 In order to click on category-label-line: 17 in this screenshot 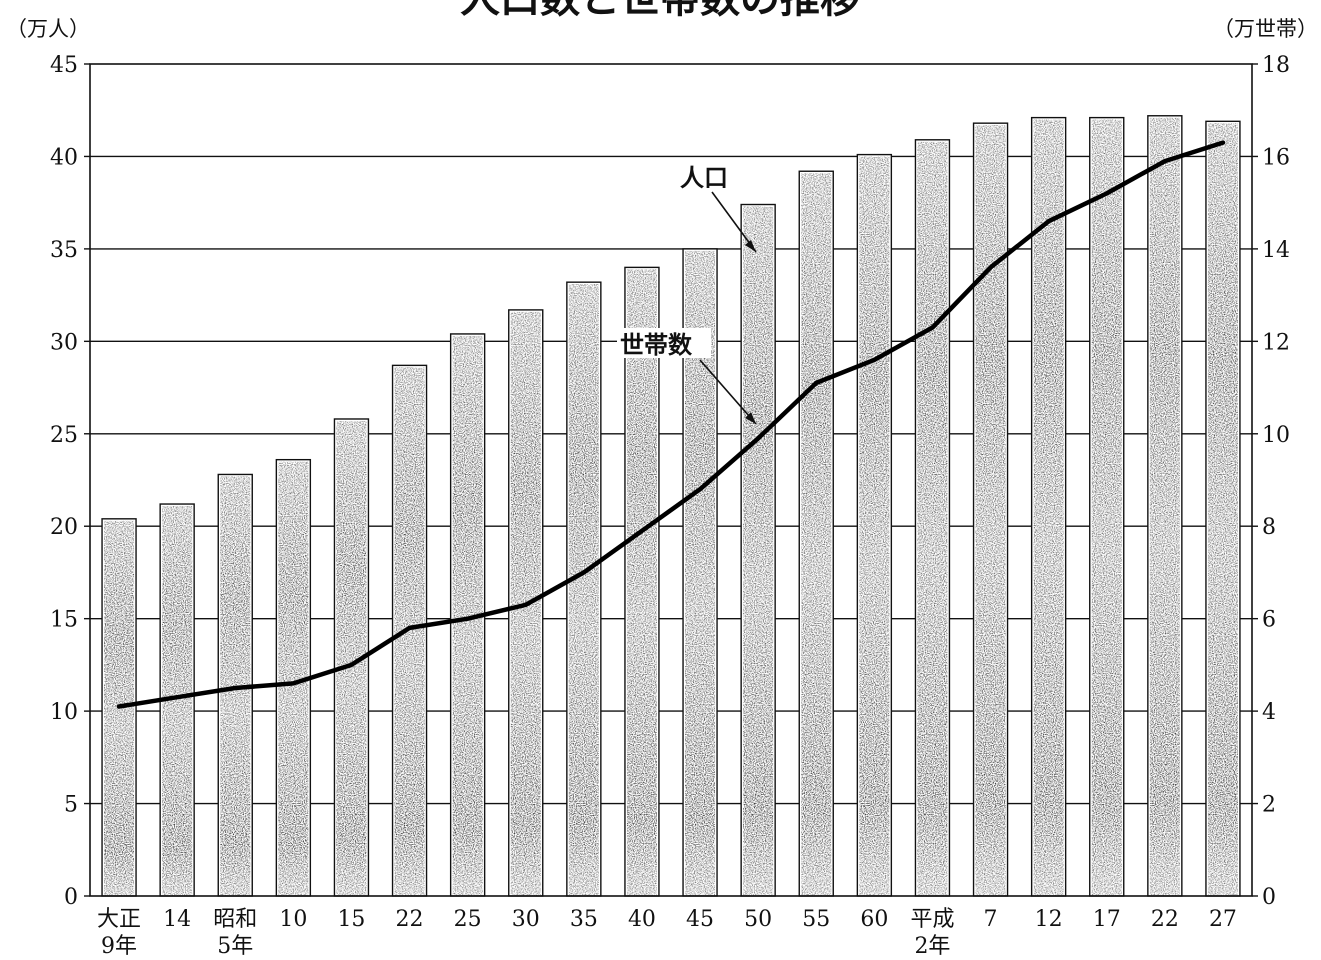, I will do `click(1107, 919)`.